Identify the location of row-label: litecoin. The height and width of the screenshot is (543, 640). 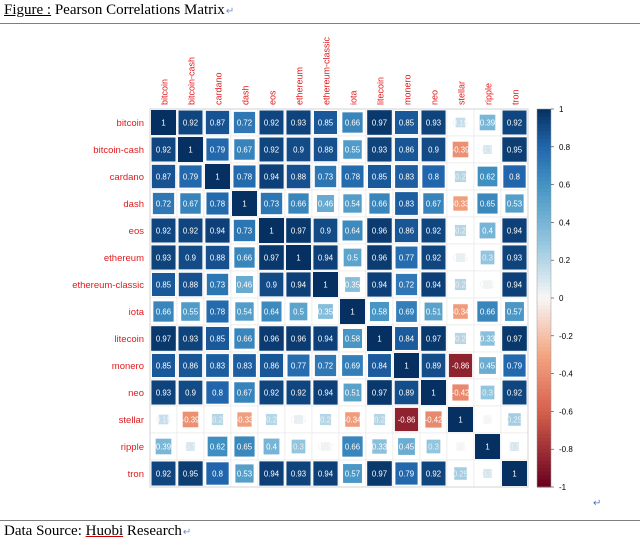
(129, 339).